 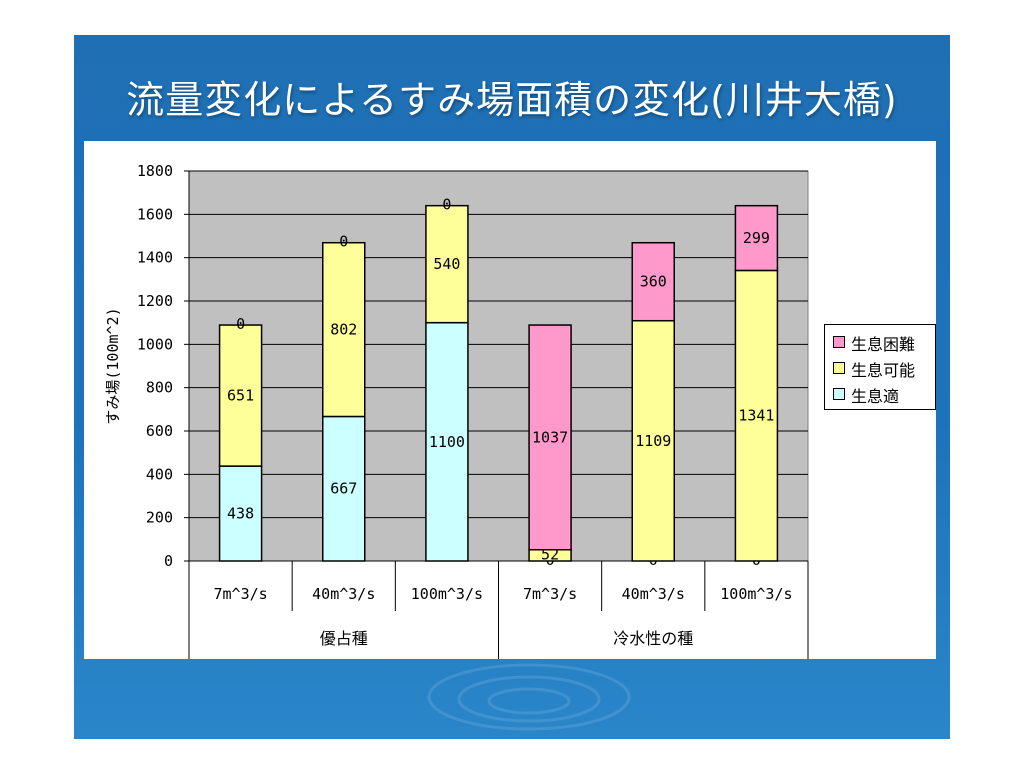 I want to click on y-tick-label: 1600, so click(x=155, y=214).